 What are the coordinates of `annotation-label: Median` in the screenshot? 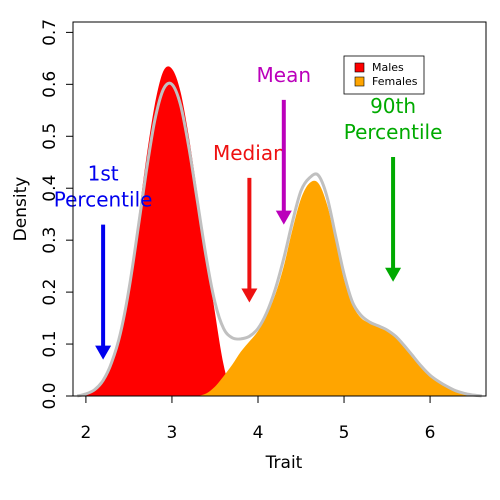 It's located at (249, 153).